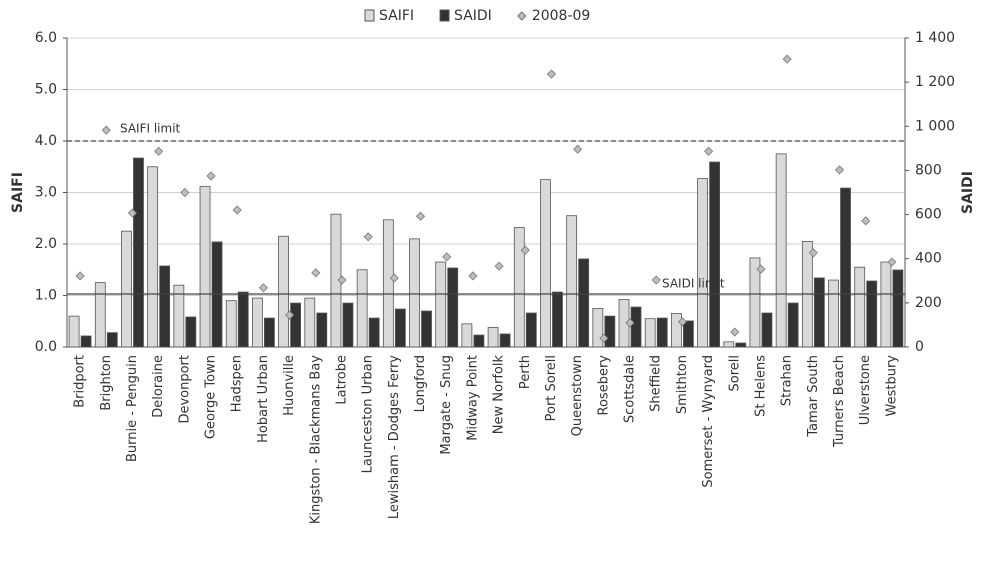 Image resolution: width=983 pixels, height=569 pixels. I want to click on y-axis-title: SAIFI, so click(18, 192).